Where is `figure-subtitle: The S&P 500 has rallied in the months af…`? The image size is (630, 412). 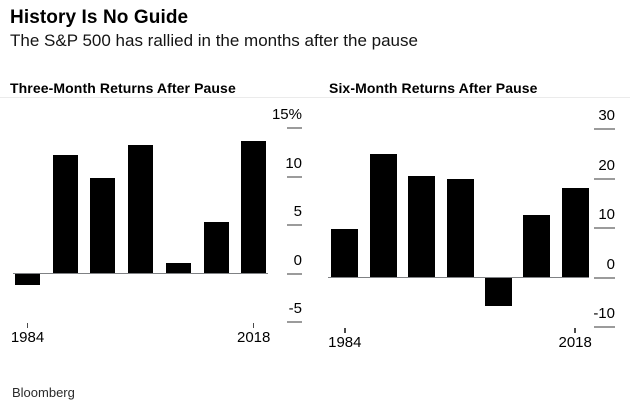 figure-subtitle: The S&P 500 has rallied in the months af… is located at coordinates (214, 40).